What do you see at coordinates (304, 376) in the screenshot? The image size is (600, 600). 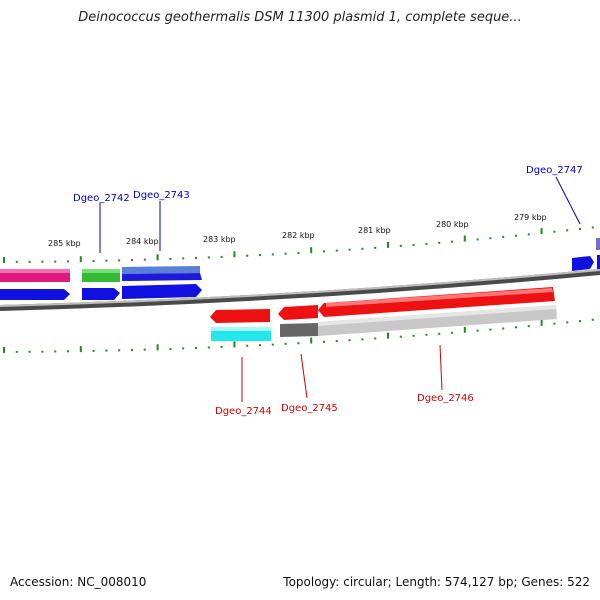 I see `callout-dgeo2745` at bounding box center [304, 376].